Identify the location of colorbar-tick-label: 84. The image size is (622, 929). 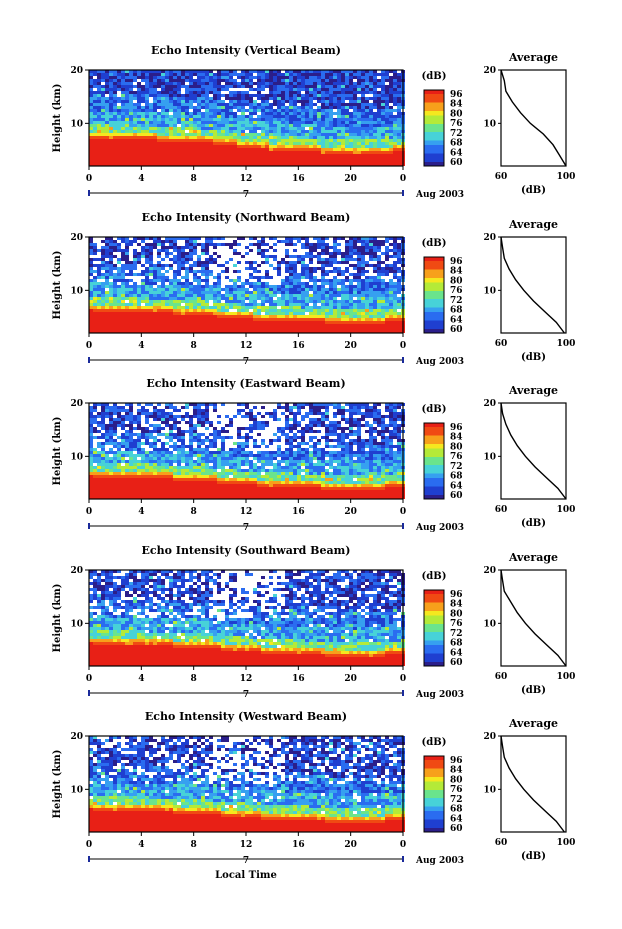
(456, 105).